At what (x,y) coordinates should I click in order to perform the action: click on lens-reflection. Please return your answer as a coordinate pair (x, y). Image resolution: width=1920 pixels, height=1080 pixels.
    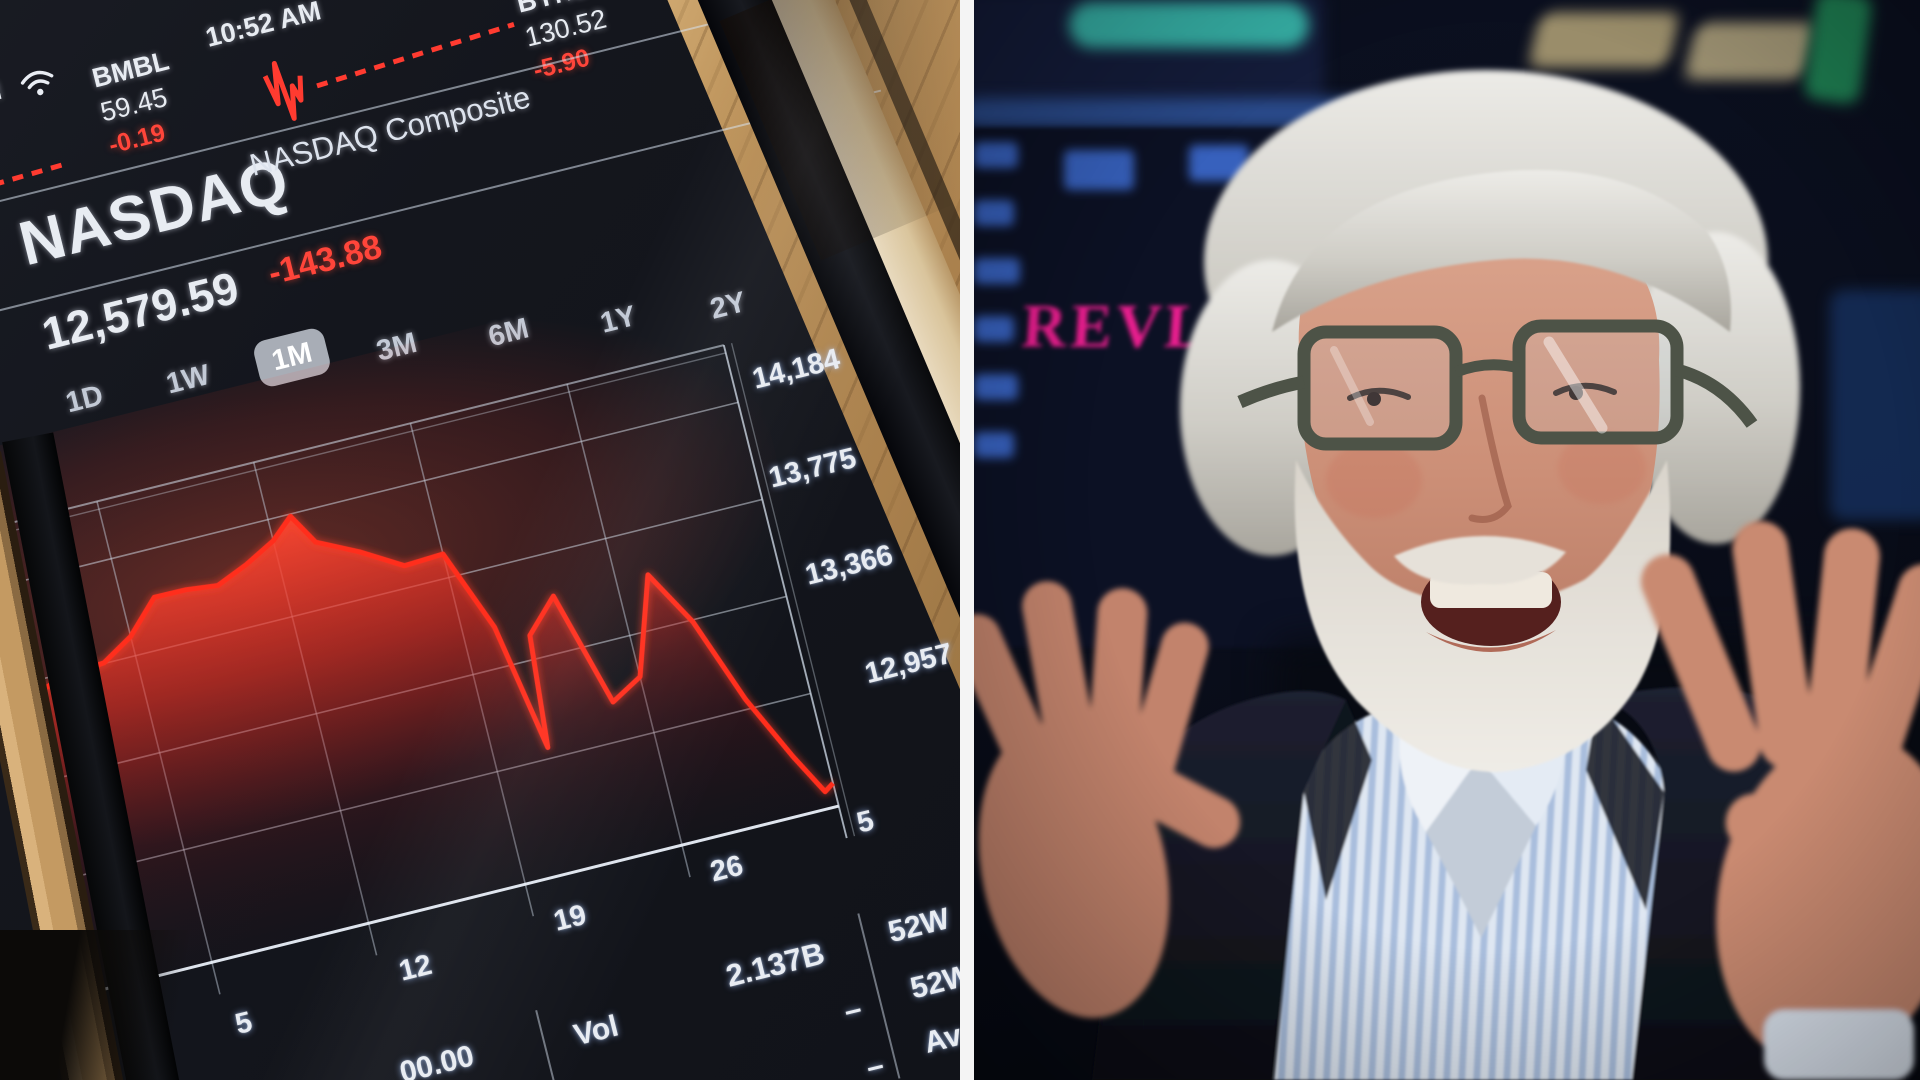
    Looking at the image, I should click on (1575, 385).